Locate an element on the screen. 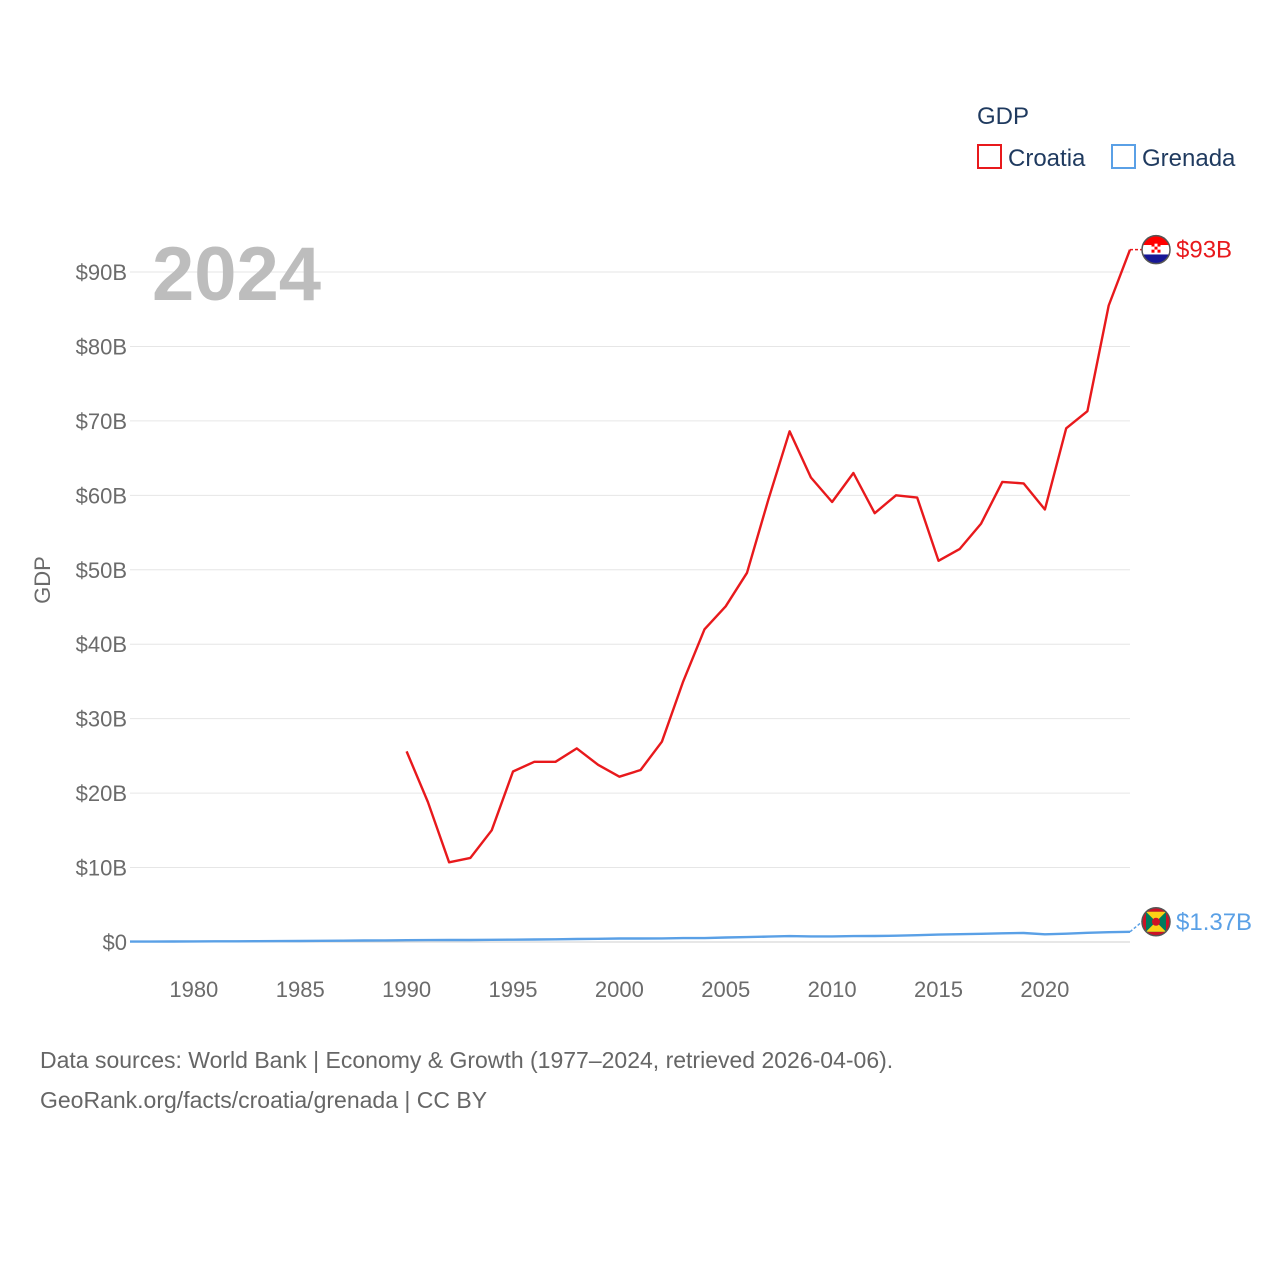 The image size is (1280, 1280). y-tick-label: $30B is located at coordinates (101, 719).